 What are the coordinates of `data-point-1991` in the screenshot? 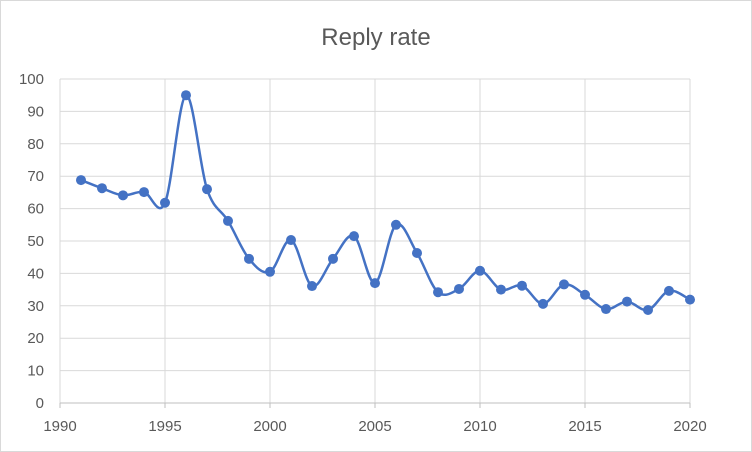 It's located at (81, 180).